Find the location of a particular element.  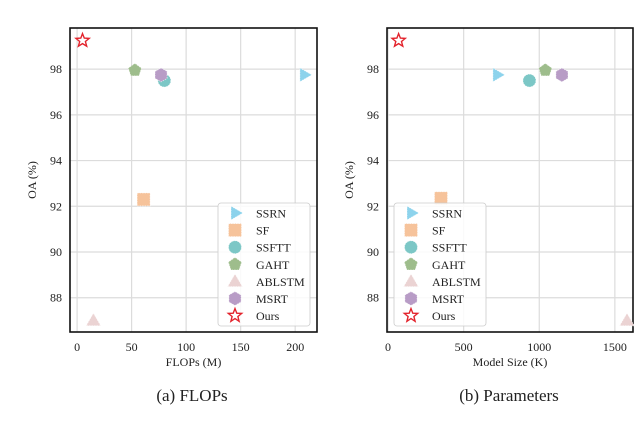

x-tick-label: 1500 is located at coordinates (615, 347).